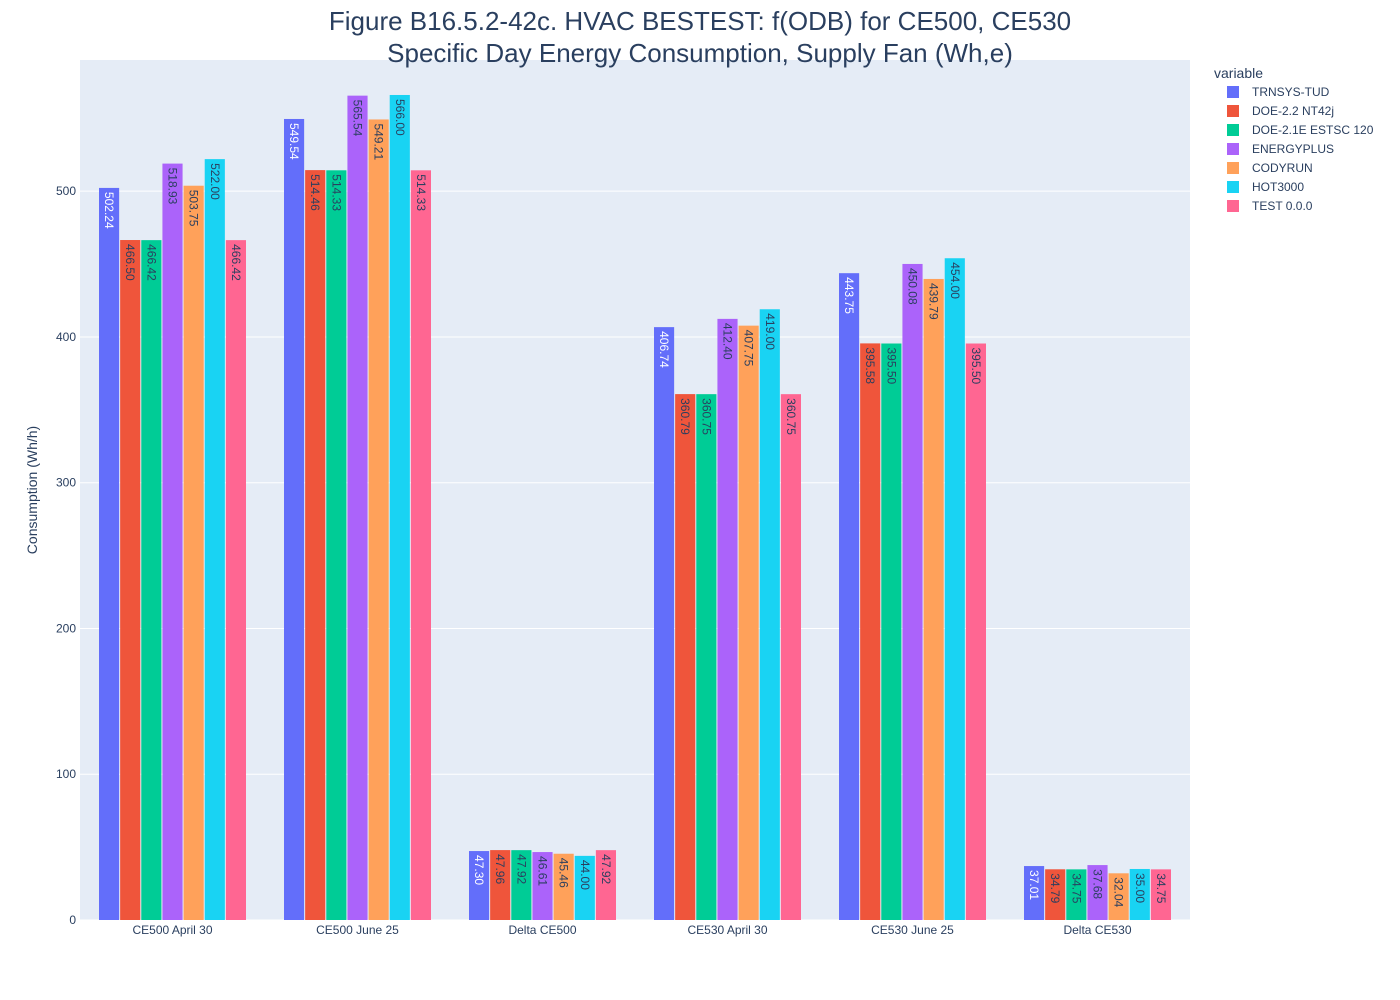 The width and height of the screenshot is (1400, 1000). What do you see at coordinates (1161, 888) in the screenshot?
I see `bar-value-label: 34.75` at bounding box center [1161, 888].